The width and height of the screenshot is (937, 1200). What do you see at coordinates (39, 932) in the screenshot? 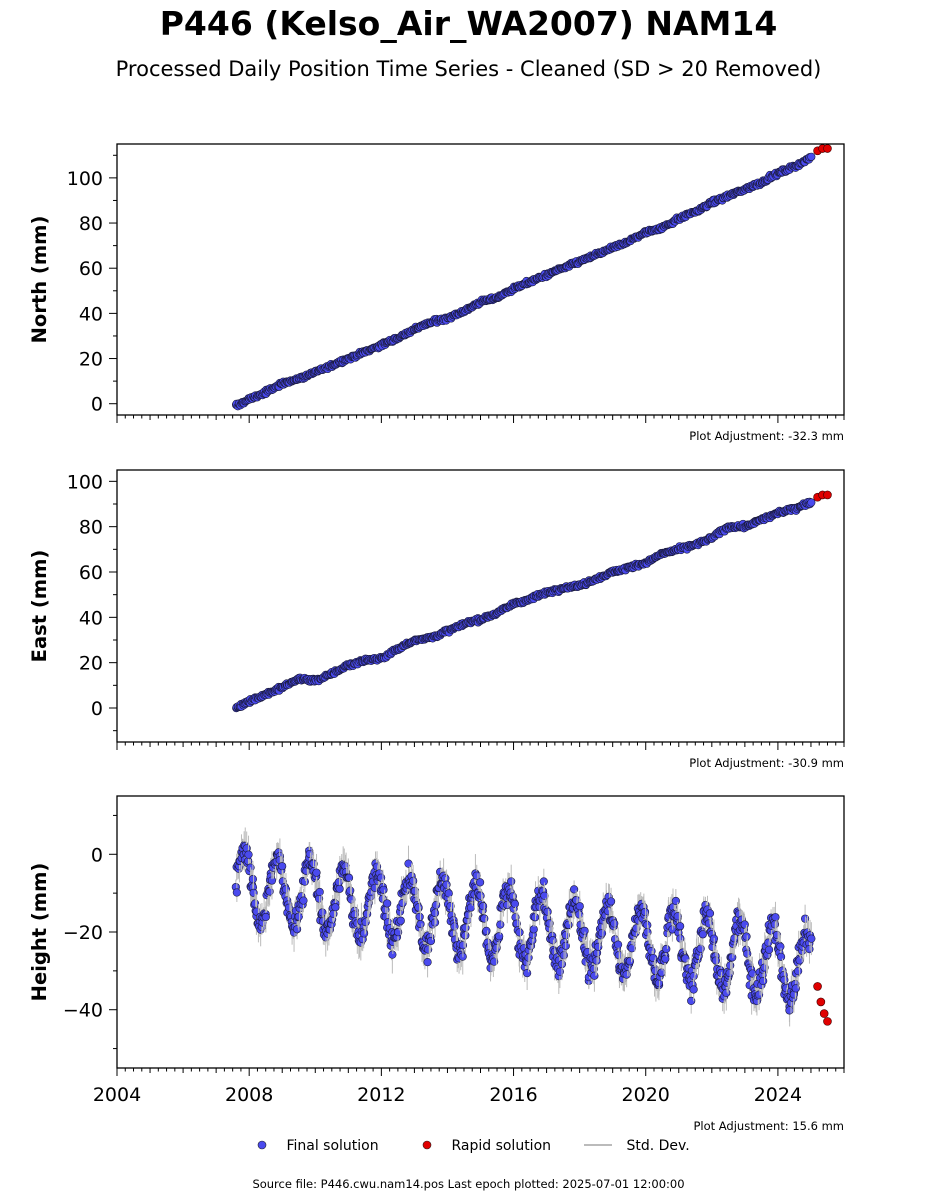
I see `y-axis-label: Height (mm)` at bounding box center [39, 932].